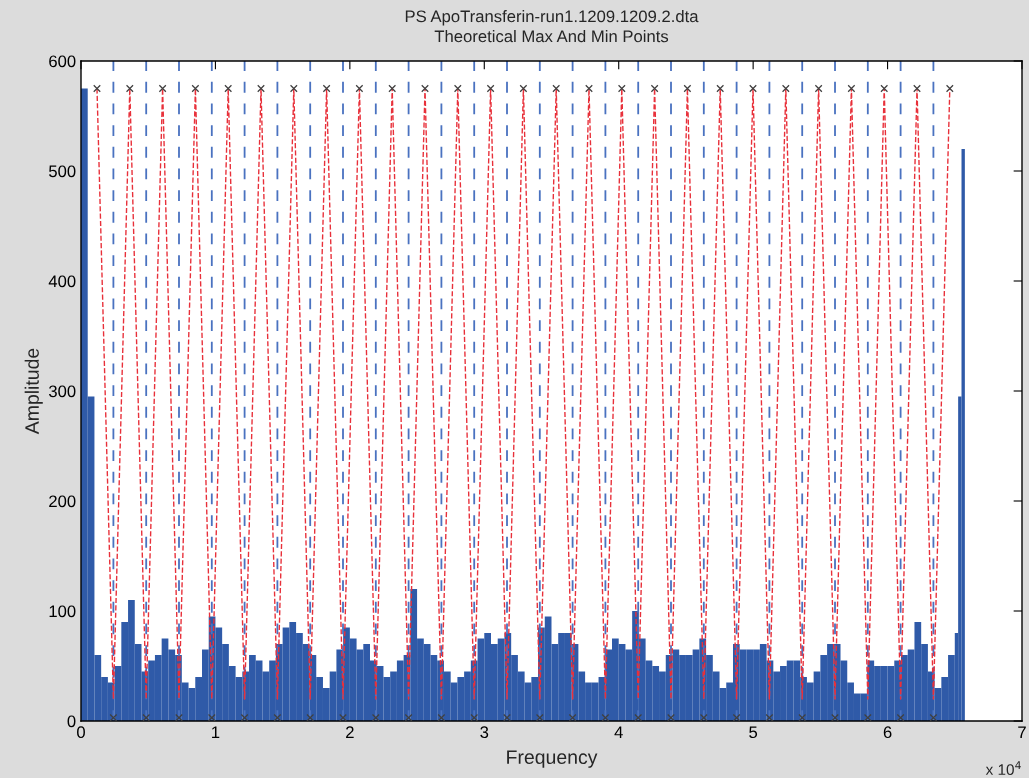 This screenshot has width=1029, height=778. I want to click on x-tick-label: 5, so click(753, 732).